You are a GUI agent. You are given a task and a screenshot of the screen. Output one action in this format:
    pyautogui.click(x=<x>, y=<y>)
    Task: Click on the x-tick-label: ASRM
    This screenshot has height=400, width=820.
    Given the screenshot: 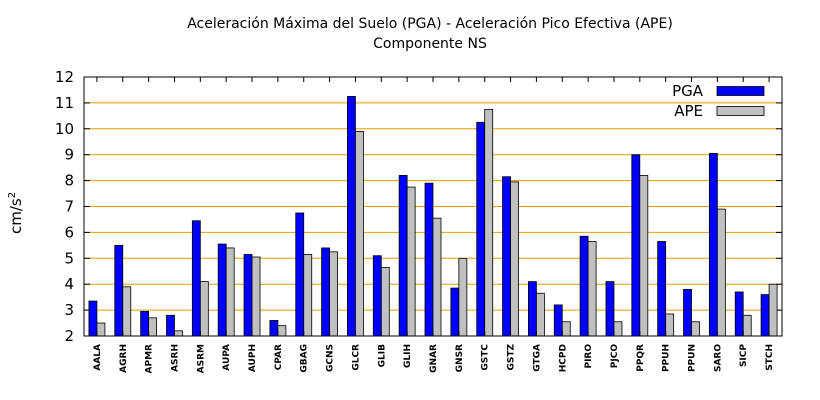 What is the action you would take?
    pyautogui.click(x=201, y=358)
    